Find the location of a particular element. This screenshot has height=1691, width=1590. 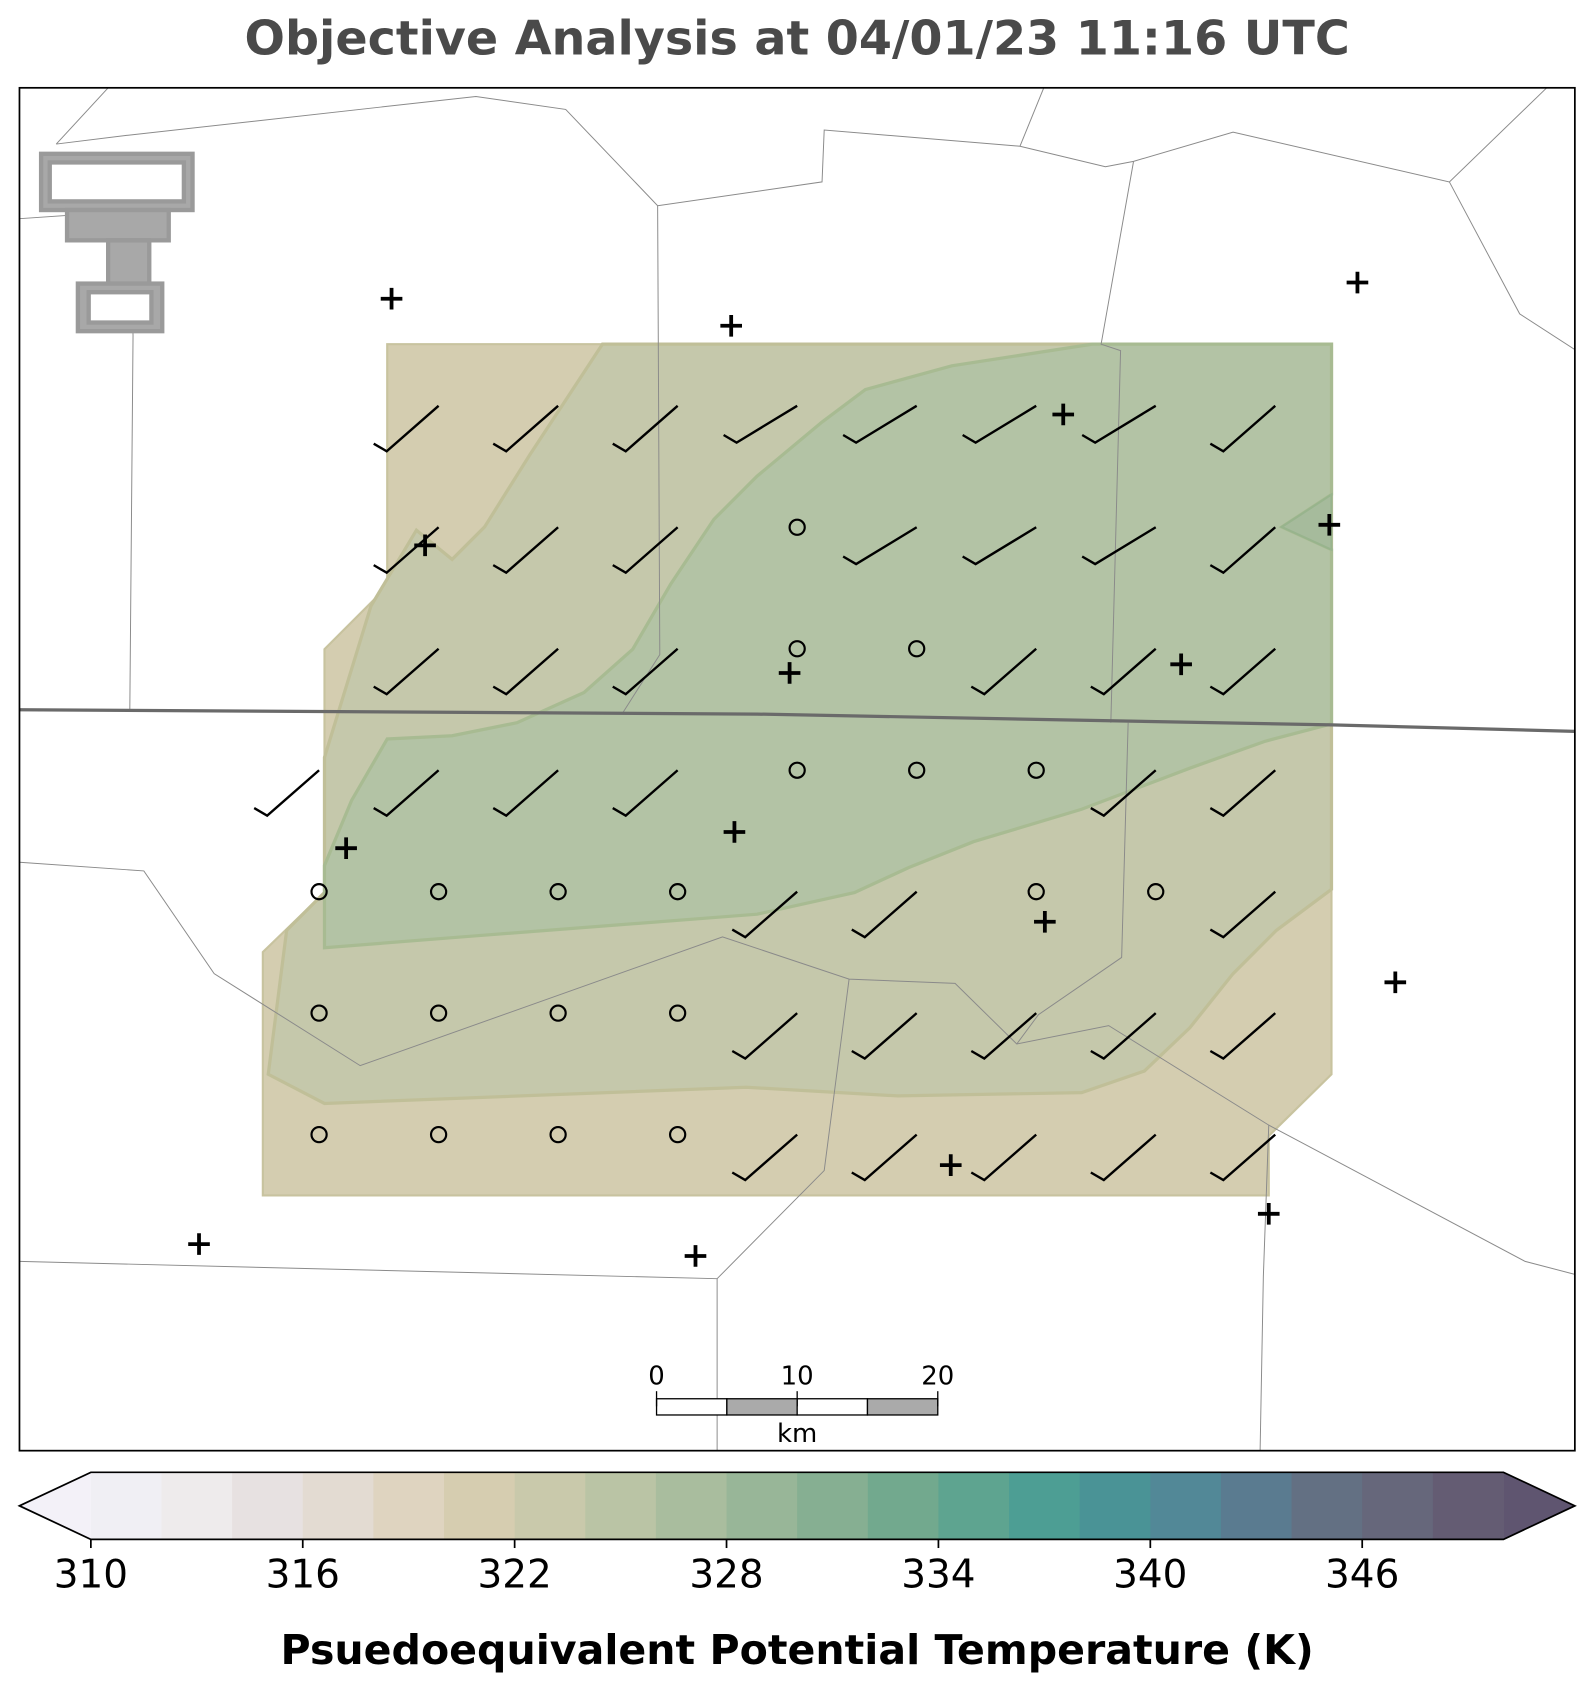

colorbar-extend-low is located at coordinates (55, 1506).